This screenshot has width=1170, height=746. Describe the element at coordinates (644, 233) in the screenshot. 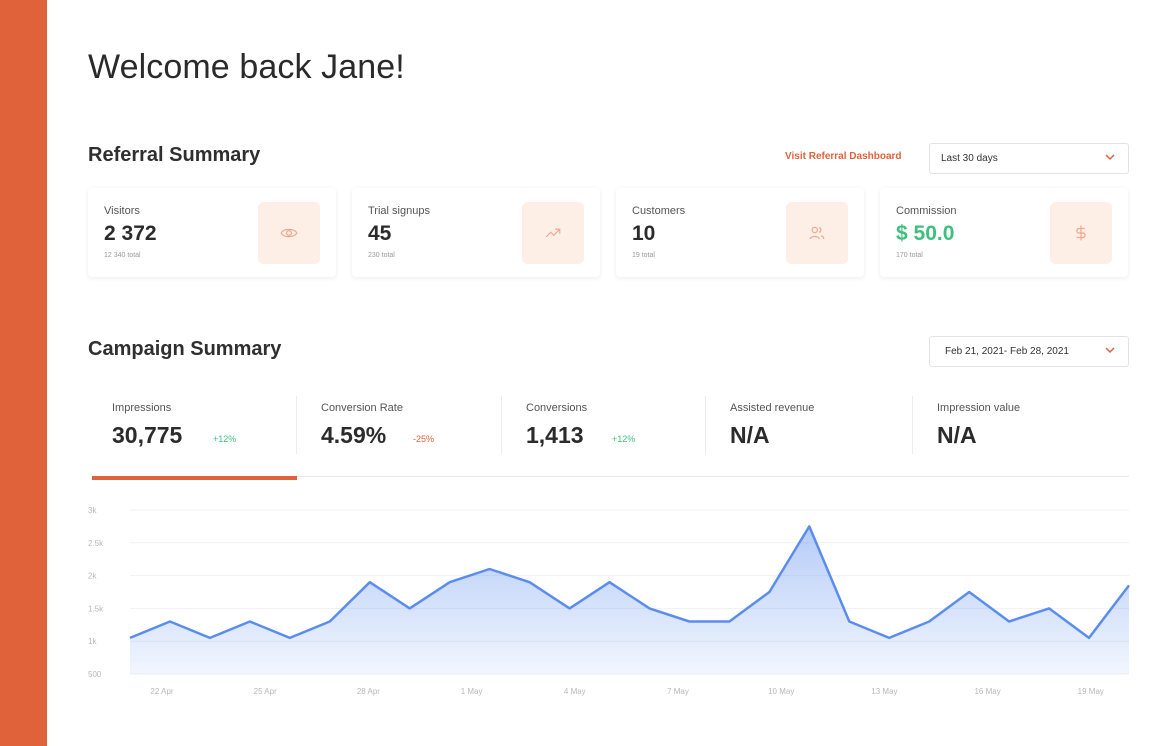

I see `card-value: 10` at that location.